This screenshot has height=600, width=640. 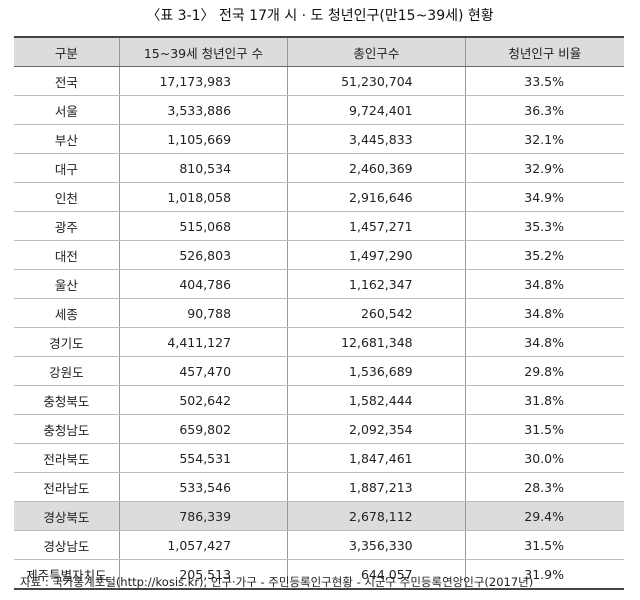 What do you see at coordinates (544, 226) in the screenshot?
I see `cell-youth-ratio: 35.3%` at bounding box center [544, 226].